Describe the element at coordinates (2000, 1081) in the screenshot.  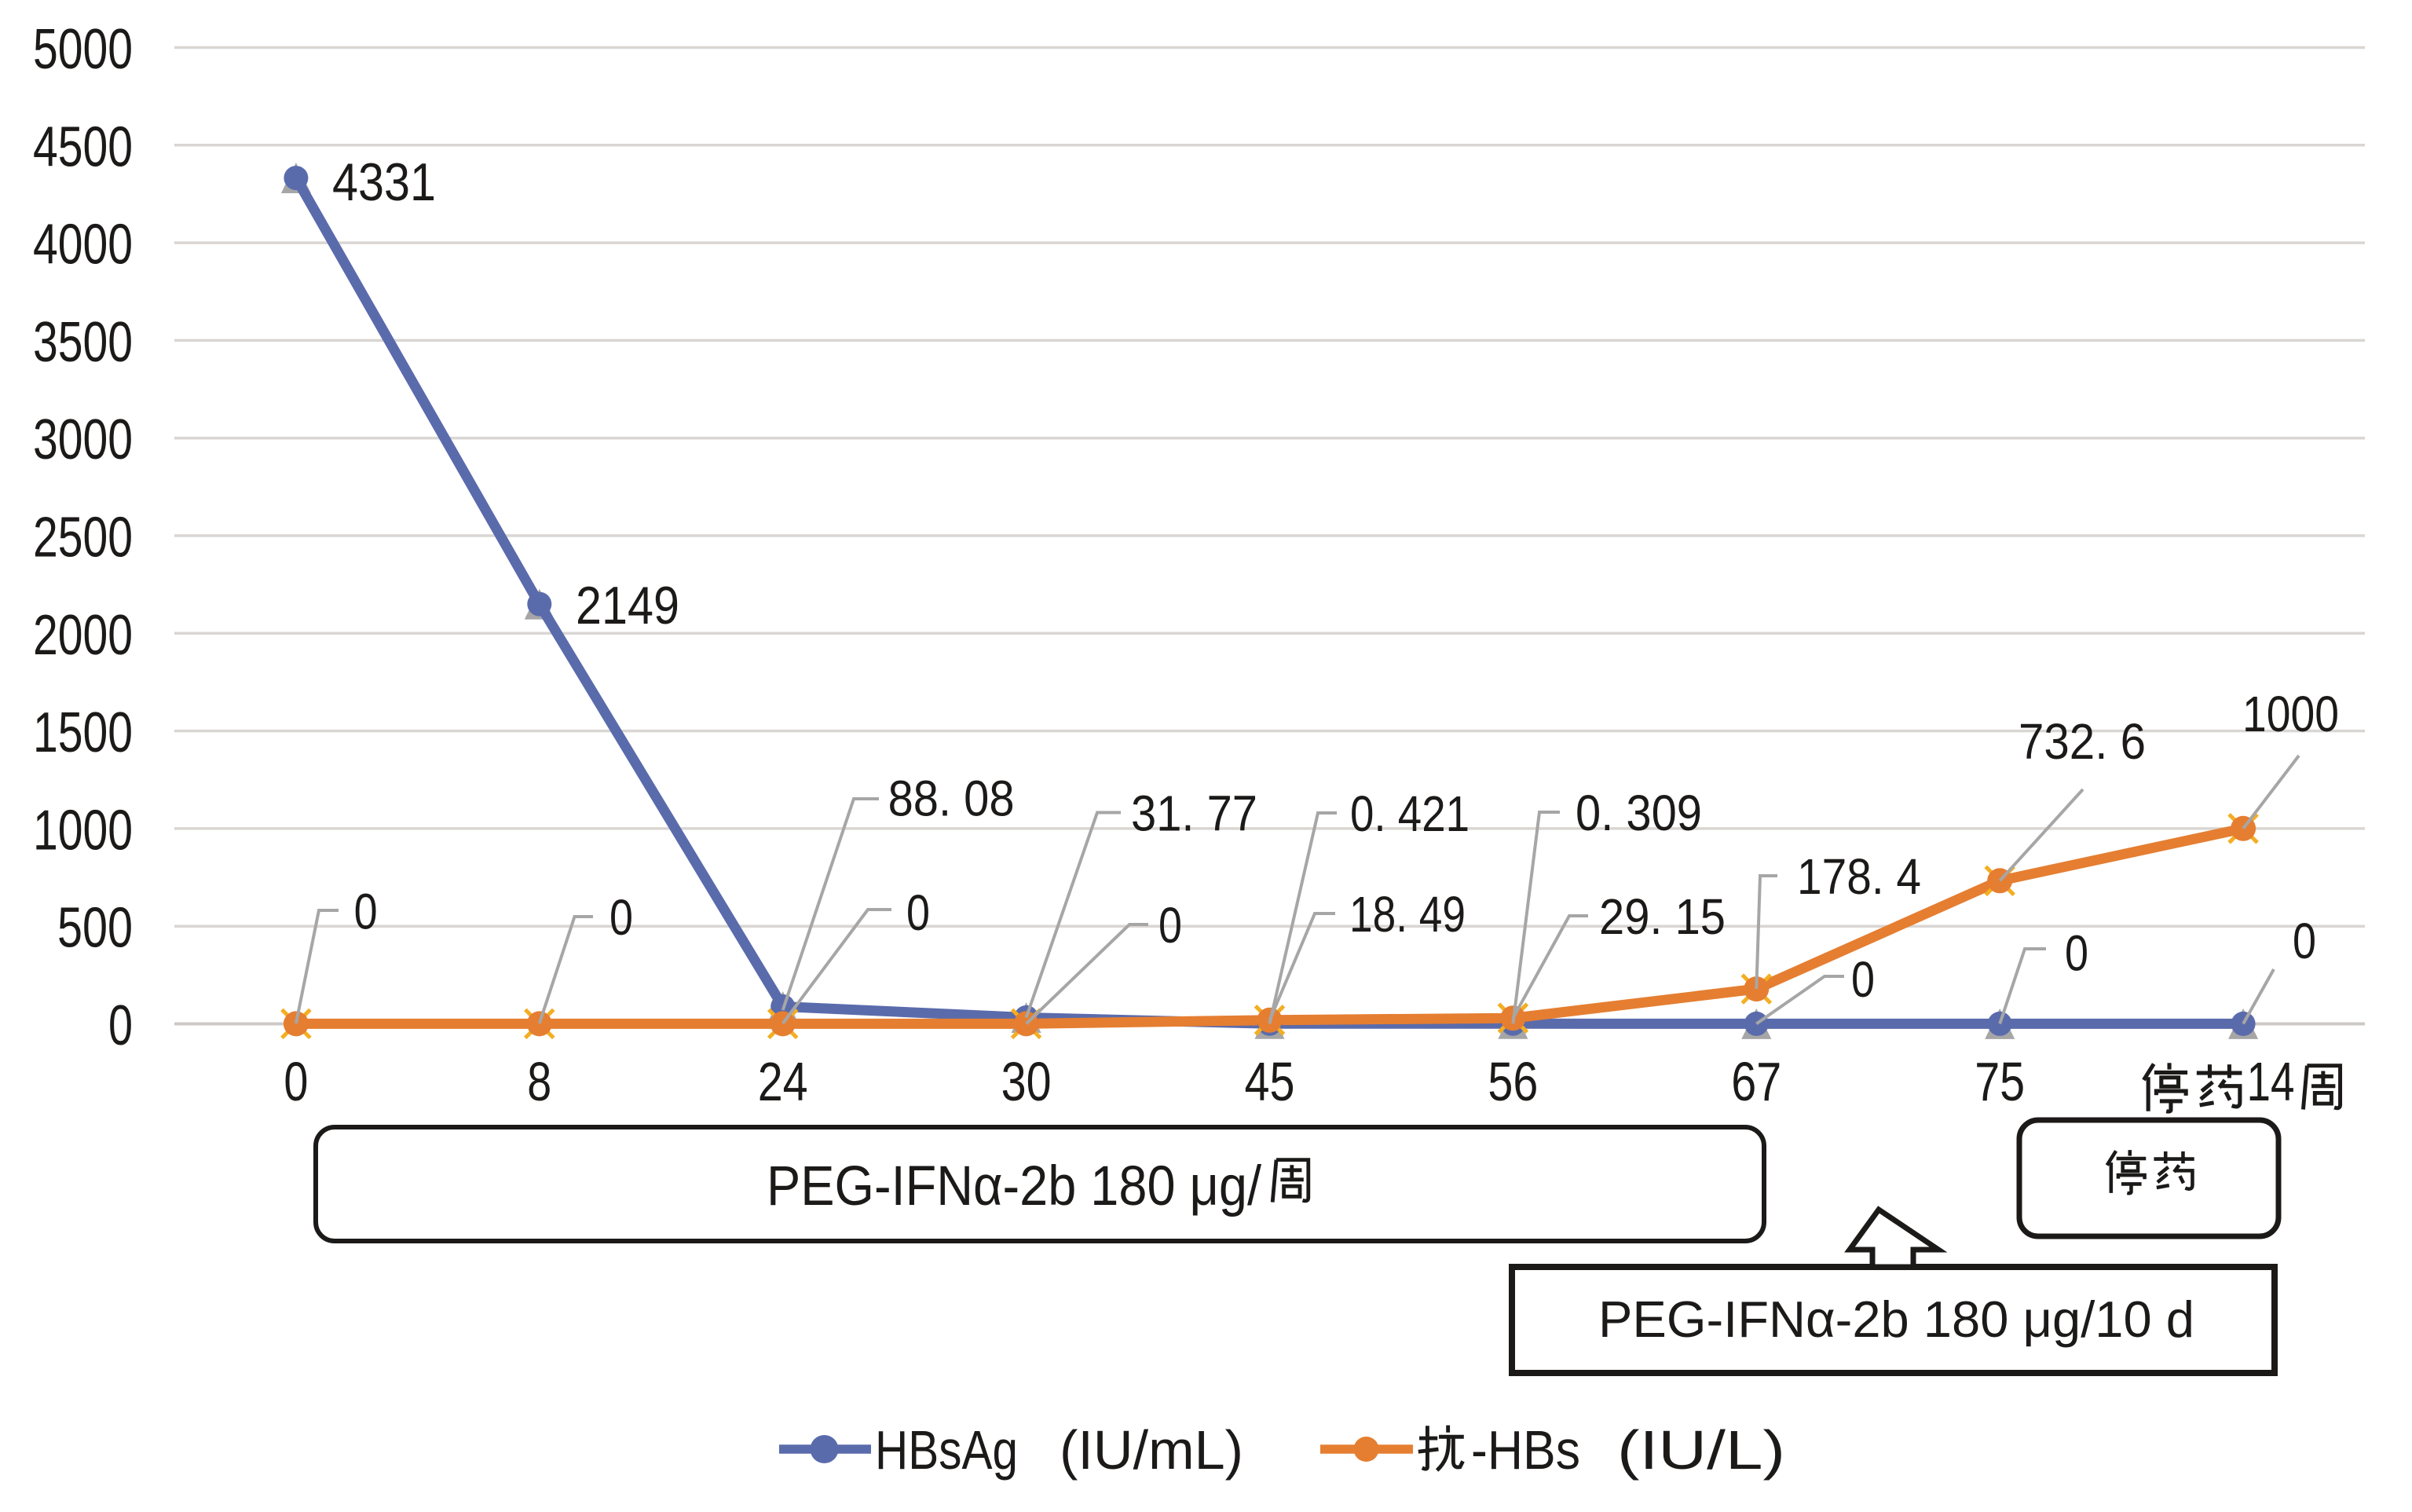
I see `svg-text: 75` at that location.